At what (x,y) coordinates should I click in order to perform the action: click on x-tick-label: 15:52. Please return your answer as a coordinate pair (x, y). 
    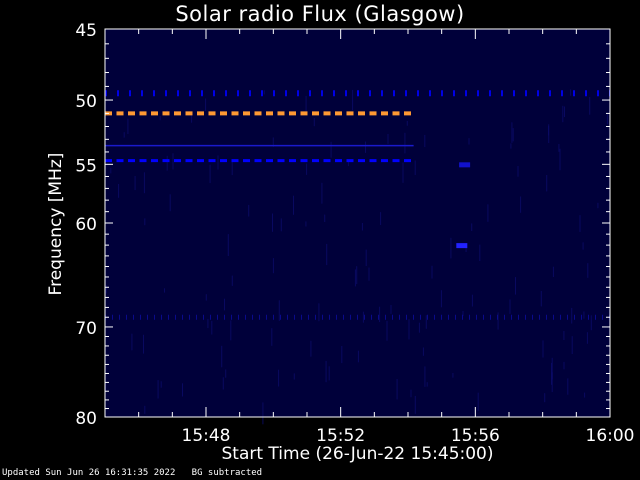
    Looking at the image, I should click on (340, 436).